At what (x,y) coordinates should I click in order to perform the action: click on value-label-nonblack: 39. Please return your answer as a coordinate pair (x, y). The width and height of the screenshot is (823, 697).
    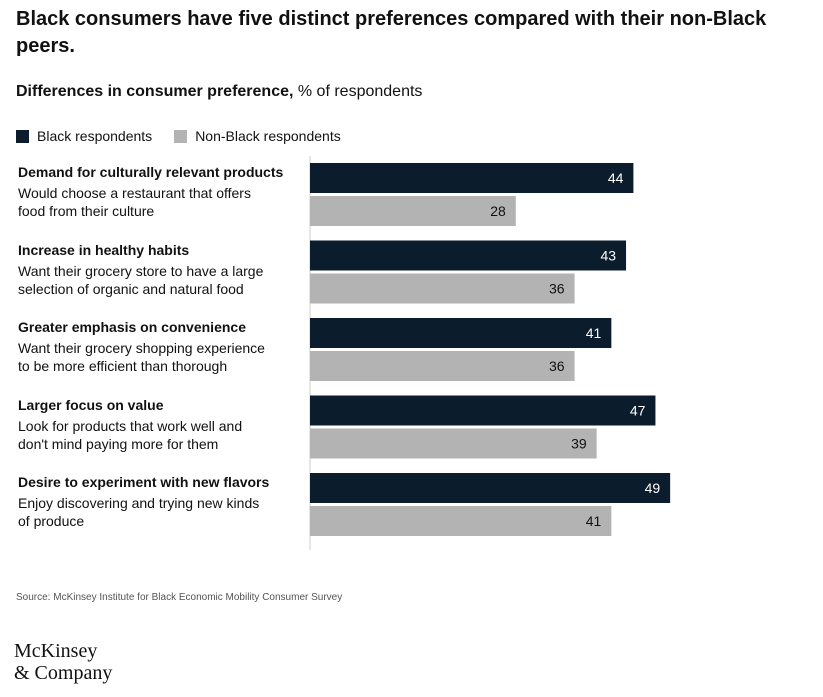
    Looking at the image, I should click on (579, 444).